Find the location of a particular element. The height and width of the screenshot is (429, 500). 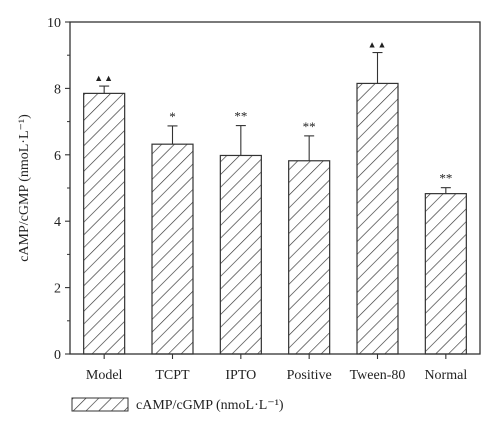

y-axis-label: cAMP/cGMP (nmoL·L⁻¹) is located at coordinates (24, 188).